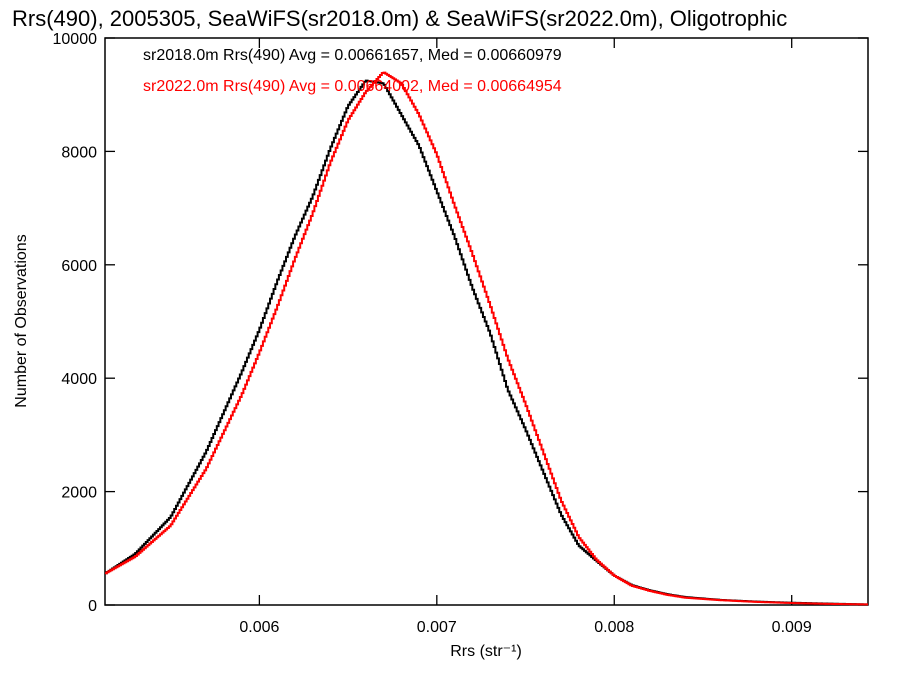 This screenshot has width=900, height=675. What do you see at coordinates (79, 152) in the screenshot?
I see `y-tick-label: 8000` at bounding box center [79, 152].